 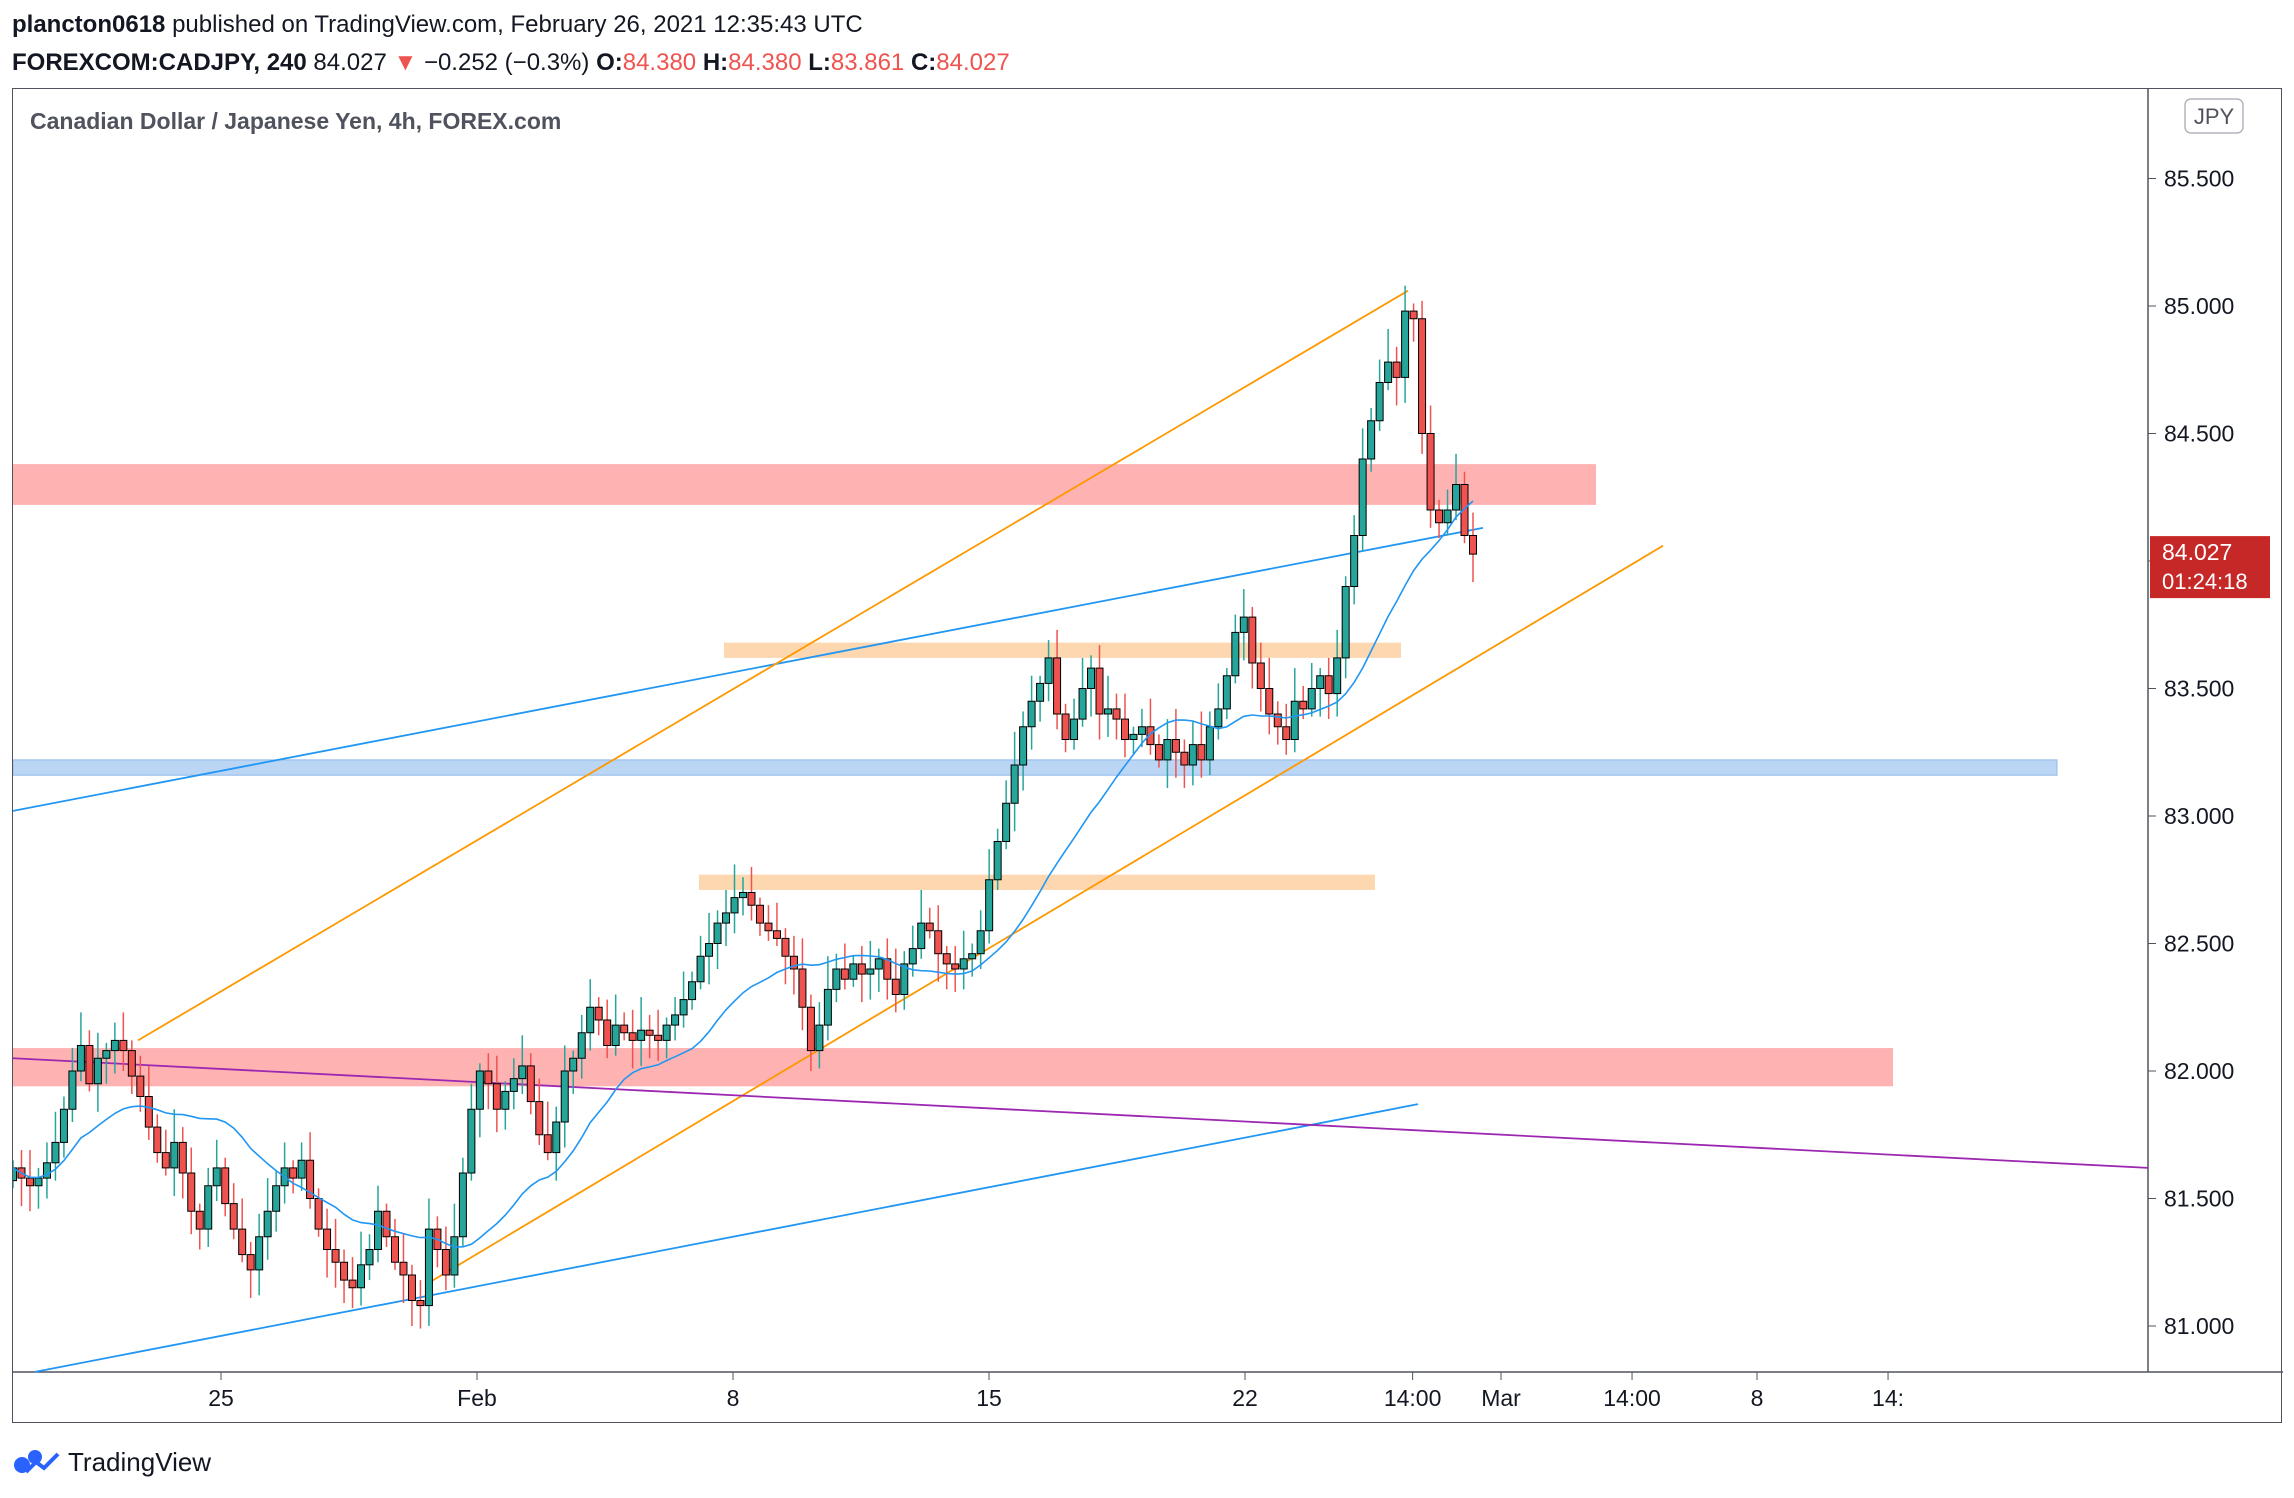 What do you see at coordinates (989, 1398) in the screenshot?
I see `time-tick-label: 15` at bounding box center [989, 1398].